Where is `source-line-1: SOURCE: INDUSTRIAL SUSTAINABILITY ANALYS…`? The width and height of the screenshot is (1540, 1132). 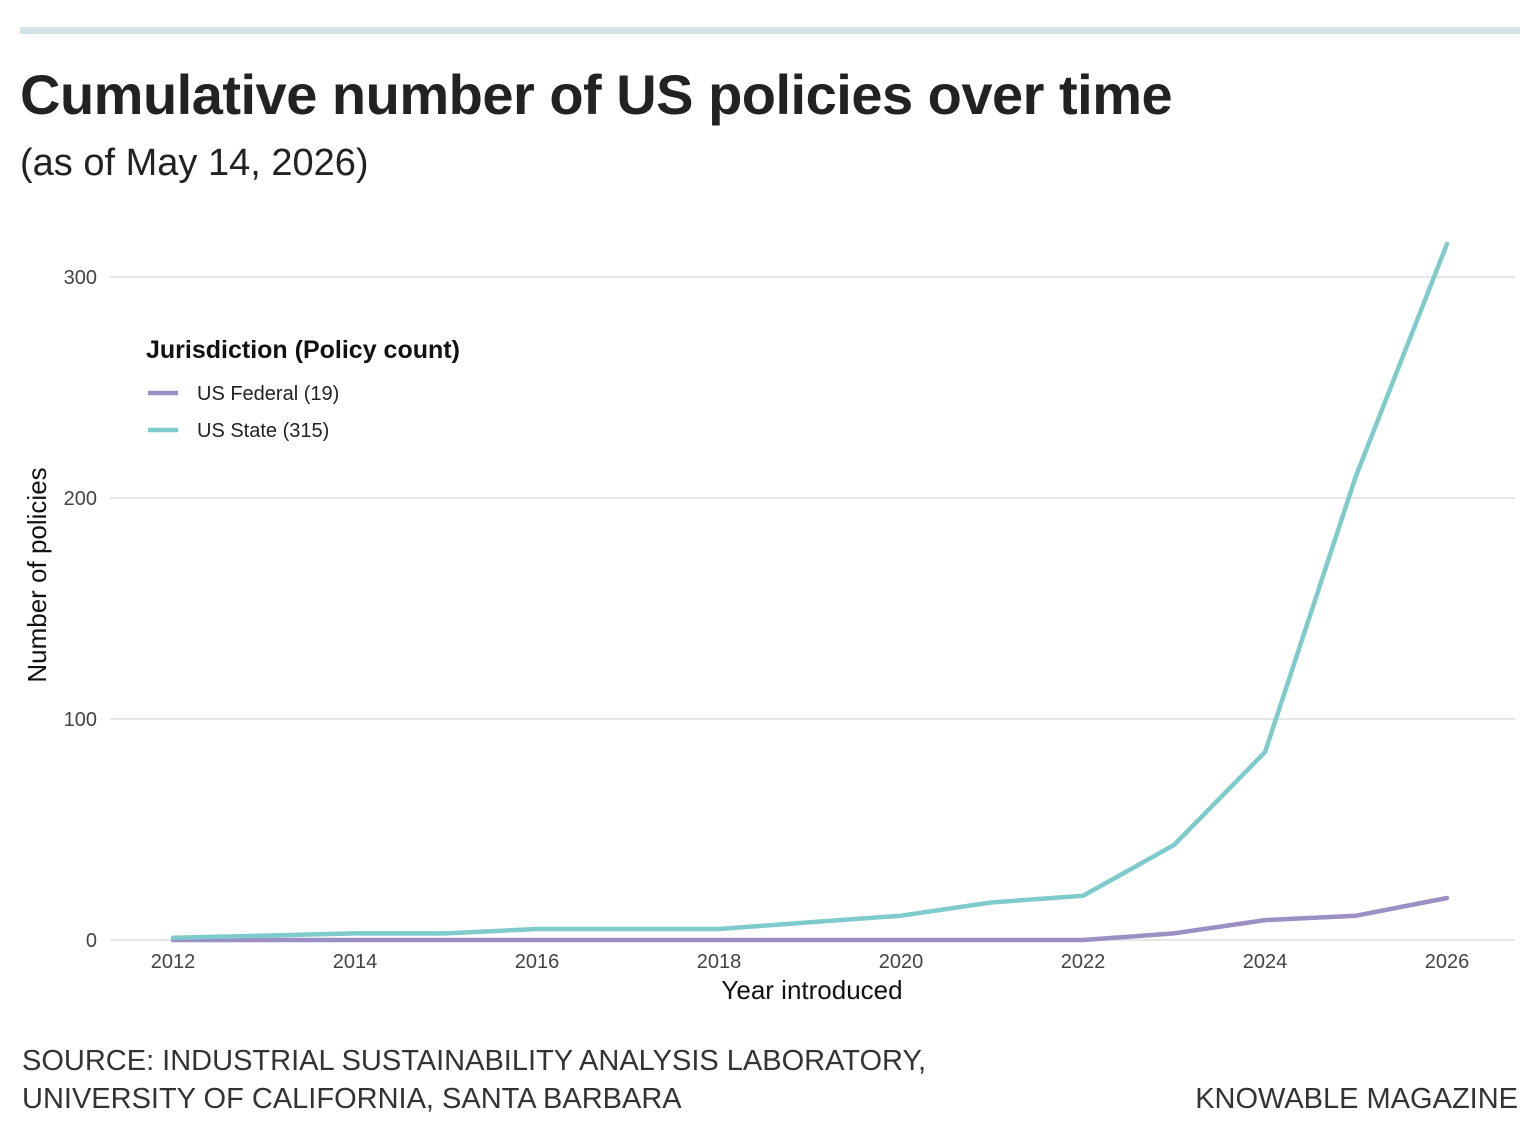 source-line-1: SOURCE: INDUSTRIAL SUSTAINABILITY ANALYS… is located at coordinates (474, 1061).